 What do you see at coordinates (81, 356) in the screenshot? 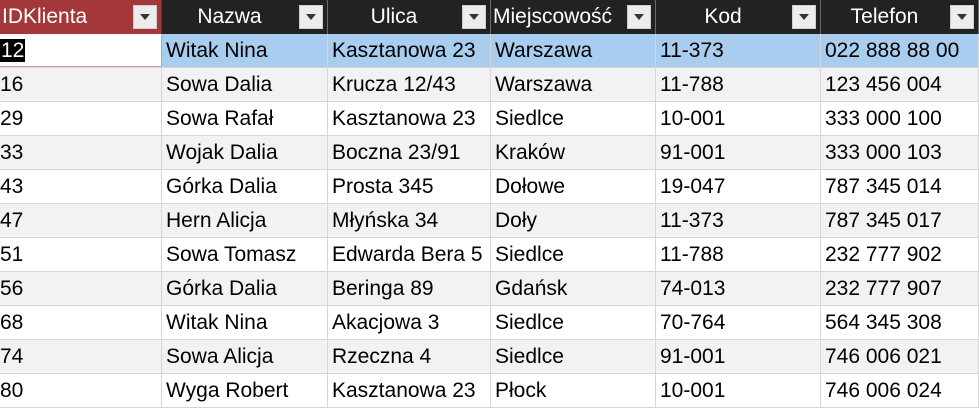
I see `cell-idklienta: 74` at bounding box center [81, 356].